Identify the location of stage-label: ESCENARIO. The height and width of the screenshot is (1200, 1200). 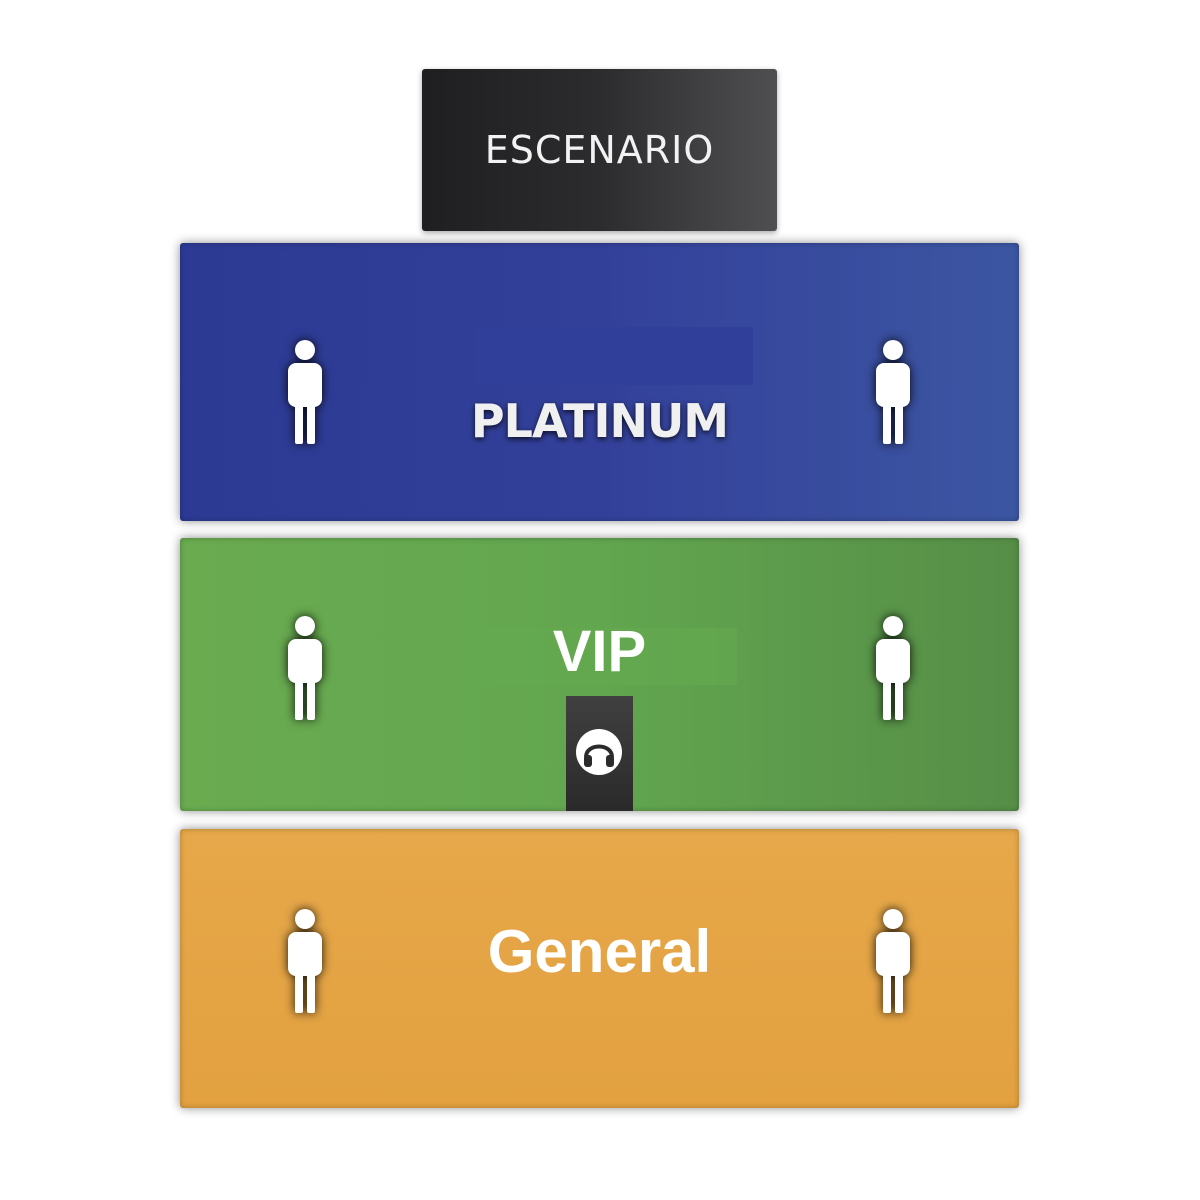
(599, 150).